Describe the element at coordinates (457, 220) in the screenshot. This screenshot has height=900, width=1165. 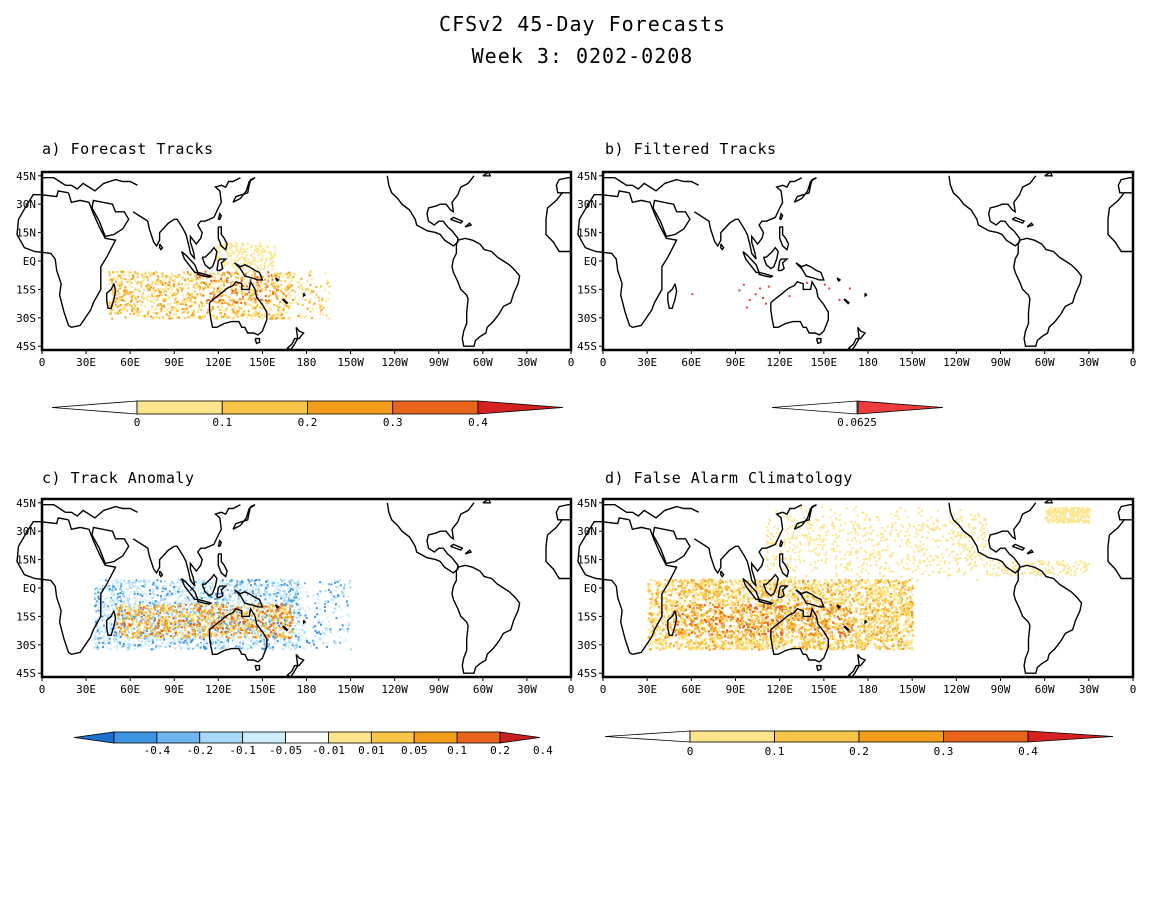
I see `coastline` at that location.